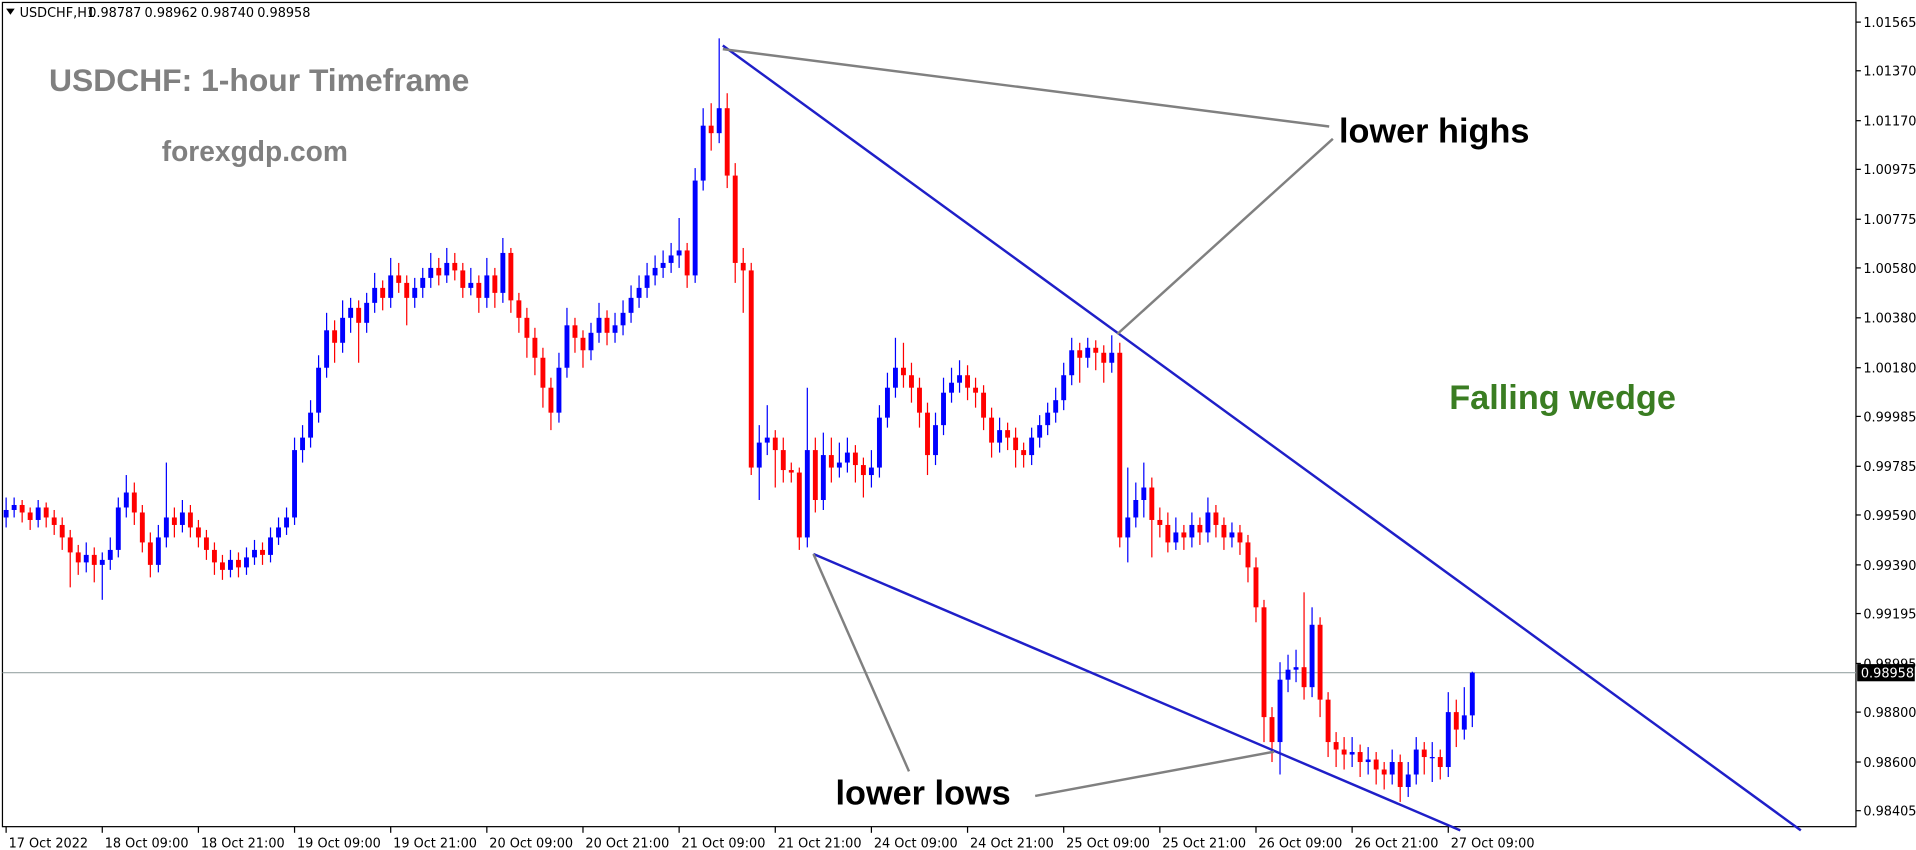 This screenshot has height=850, width=1916. What do you see at coordinates (1889, 417) in the screenshot?
I see `y-tick-label: 0.99985` at bounding box center [1889, 417].